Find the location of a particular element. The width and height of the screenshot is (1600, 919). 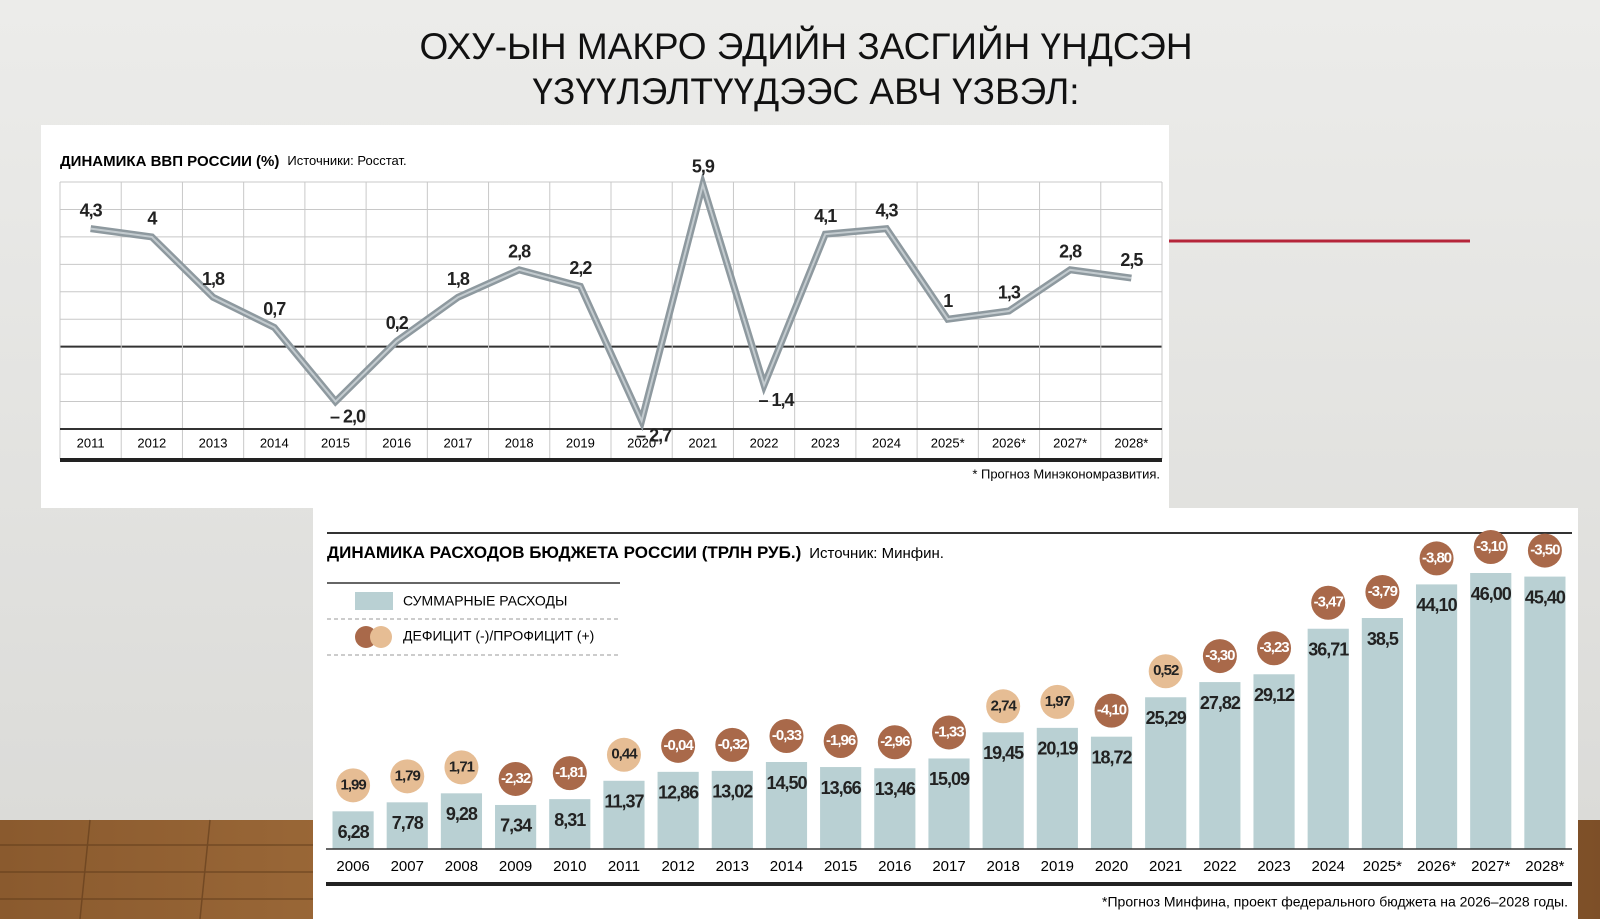

balance-label: -0,33 is located at coordinates (787, 735).